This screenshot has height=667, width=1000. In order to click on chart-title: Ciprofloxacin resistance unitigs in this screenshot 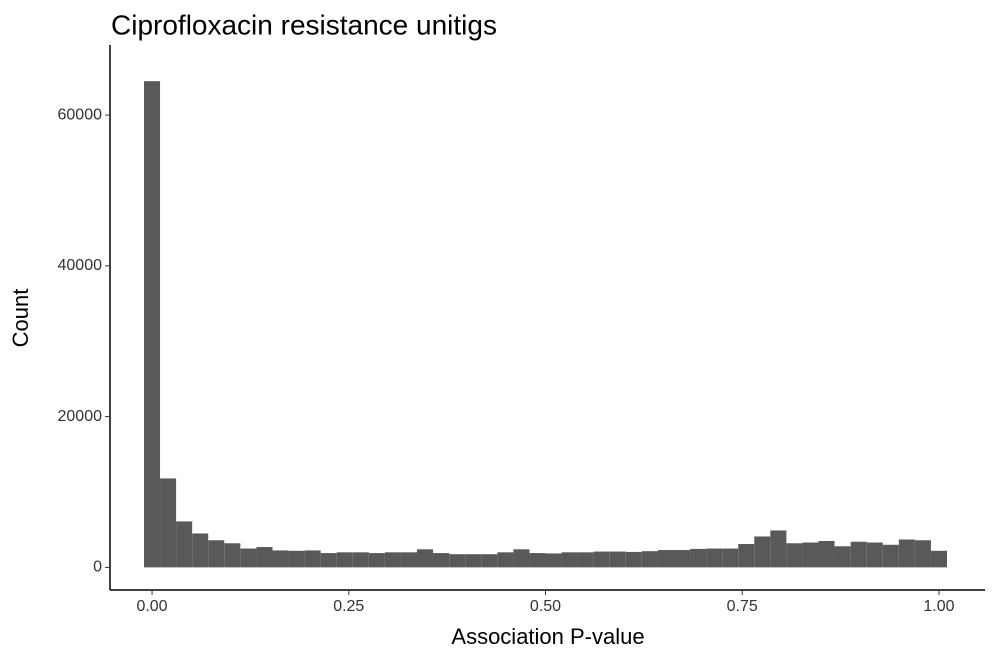, I will do `click(304, 24)`.